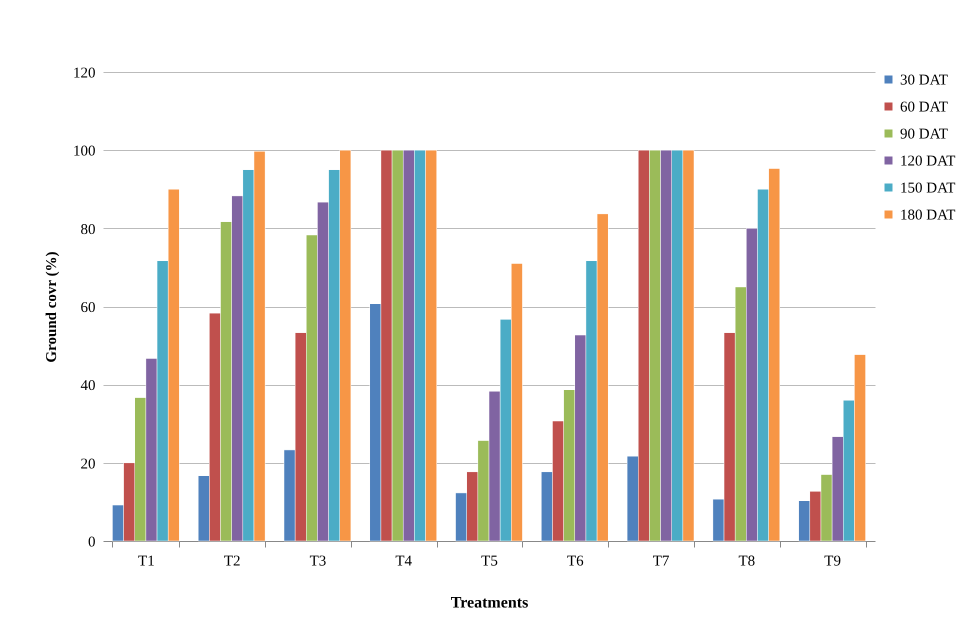 Image resolution: width=971 pixels, height=634 pixels. I want to click on legend-label: 30 DAT, so click(924, 80).